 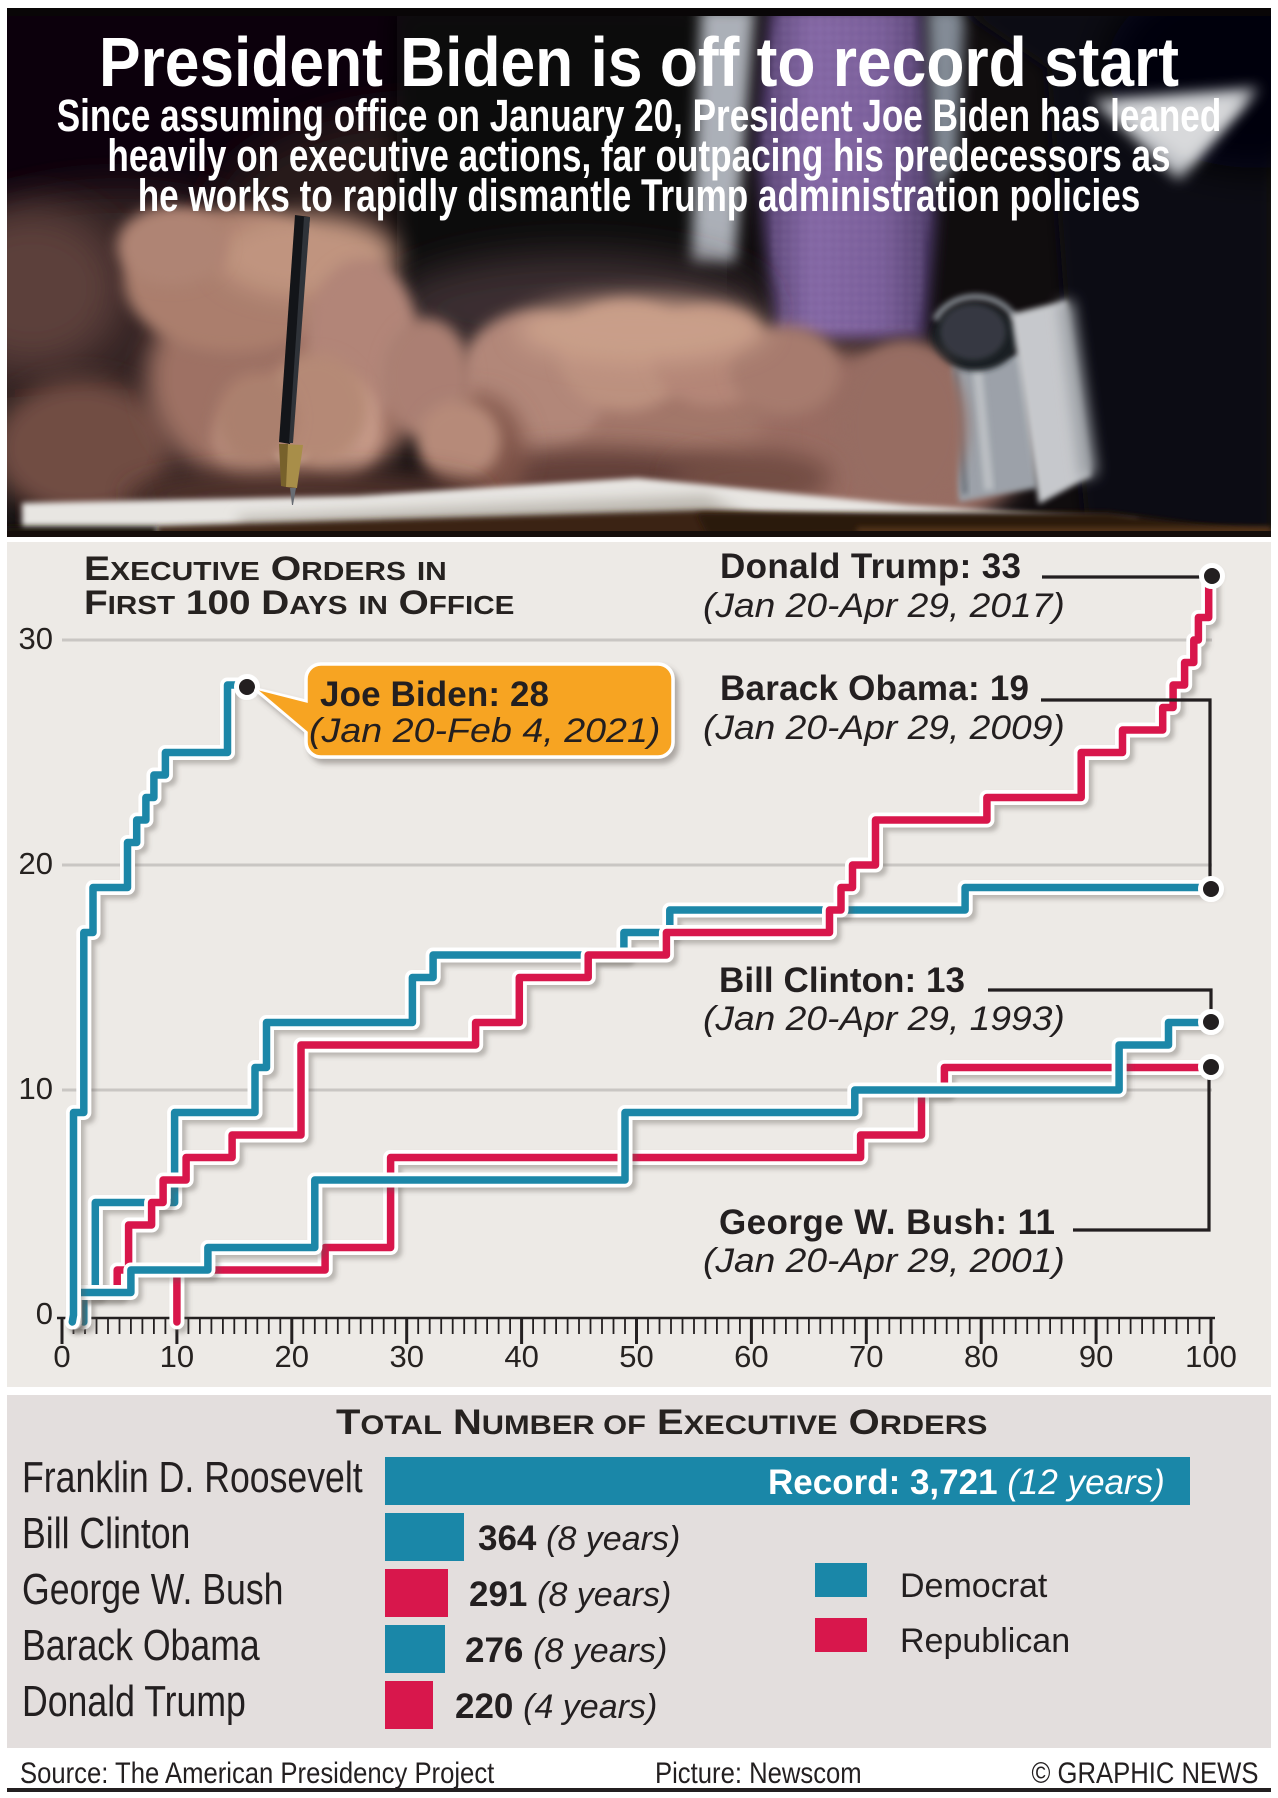 I want to click on svg-text: Joe Biden: 28, so click(x=434, y=694).